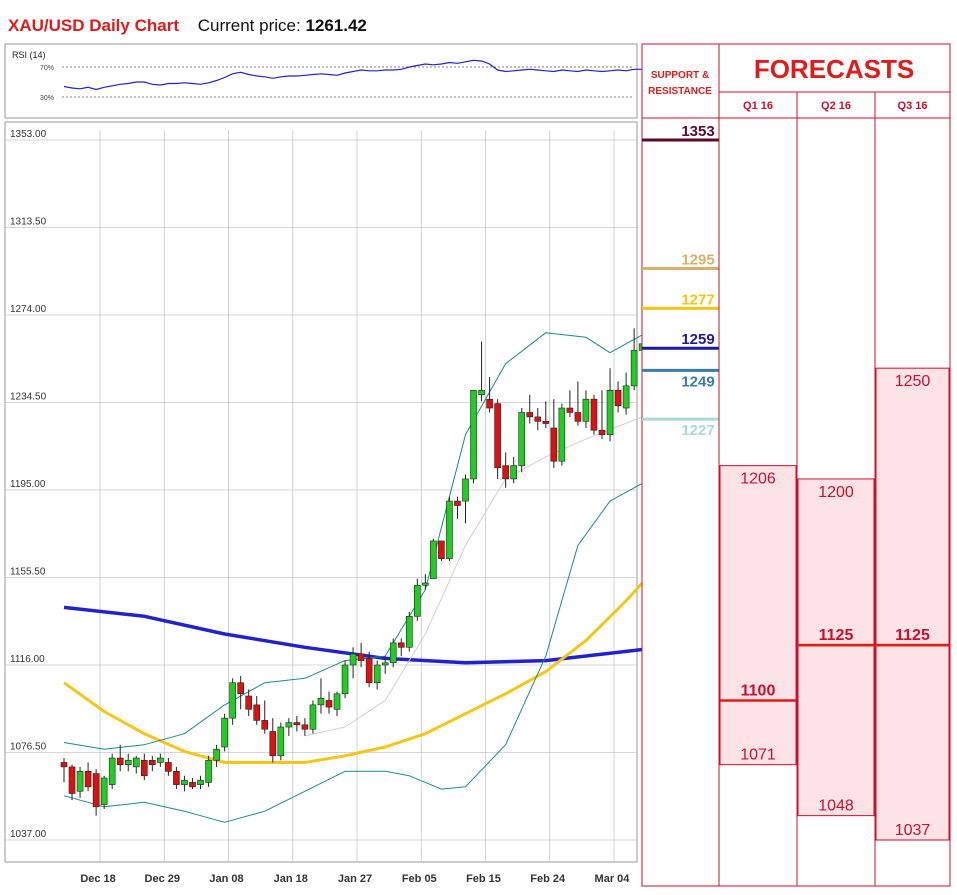 The height and width of the screenshot is (895, 957). I want to click on current-price-label: Current price:, so click(249, 25).